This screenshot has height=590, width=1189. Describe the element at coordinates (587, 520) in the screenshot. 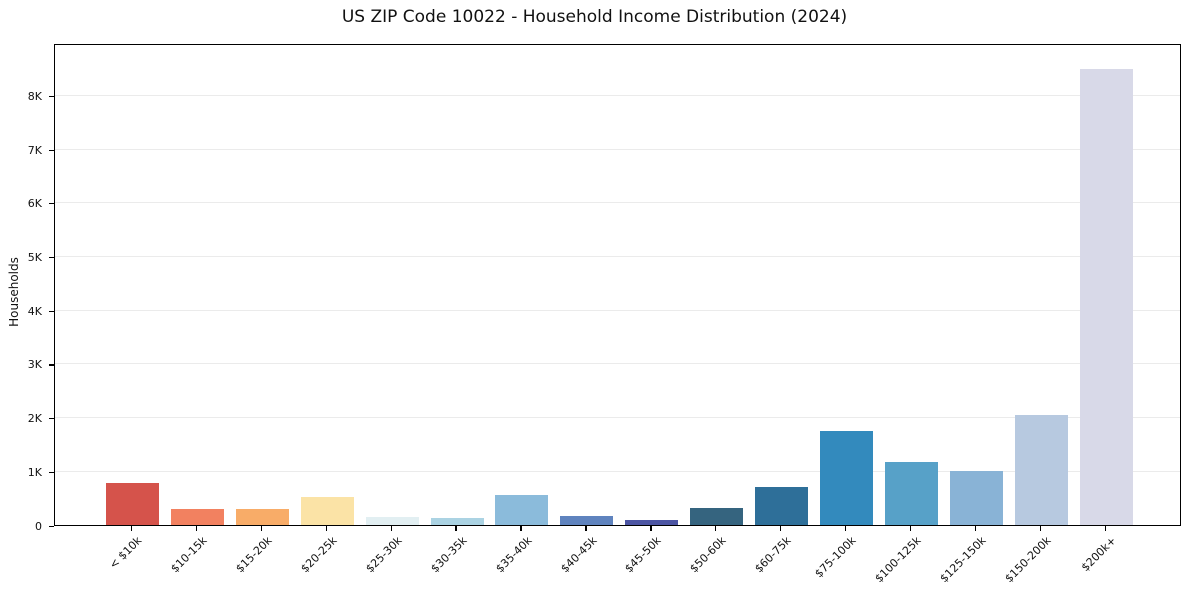

I see `bar-$40-45k` at that location.